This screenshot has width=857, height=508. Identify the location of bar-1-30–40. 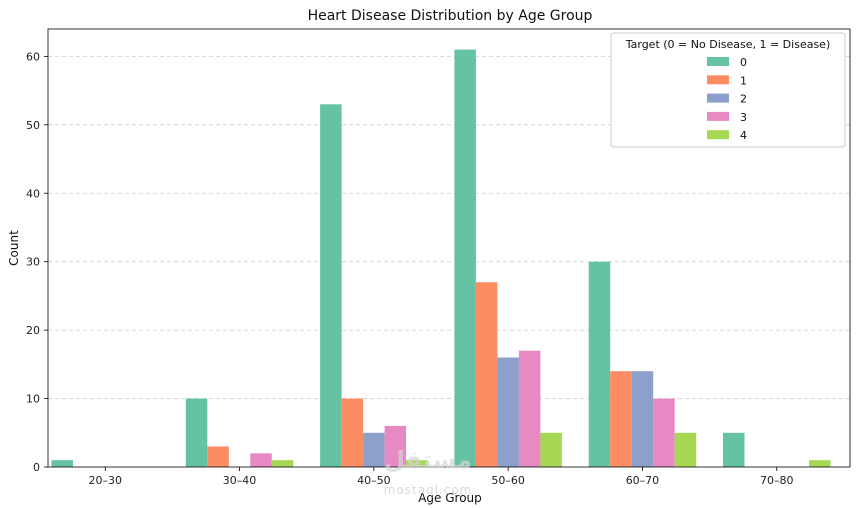
(218, 456).